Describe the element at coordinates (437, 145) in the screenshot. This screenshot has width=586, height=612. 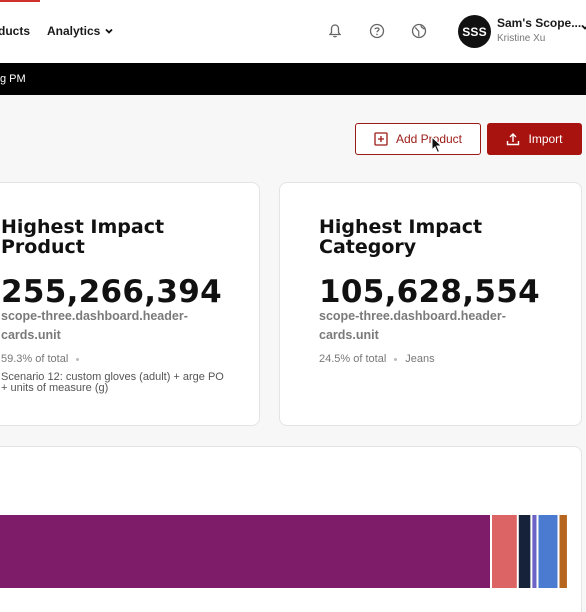
I see `mouse-cursor-icon` at that location.